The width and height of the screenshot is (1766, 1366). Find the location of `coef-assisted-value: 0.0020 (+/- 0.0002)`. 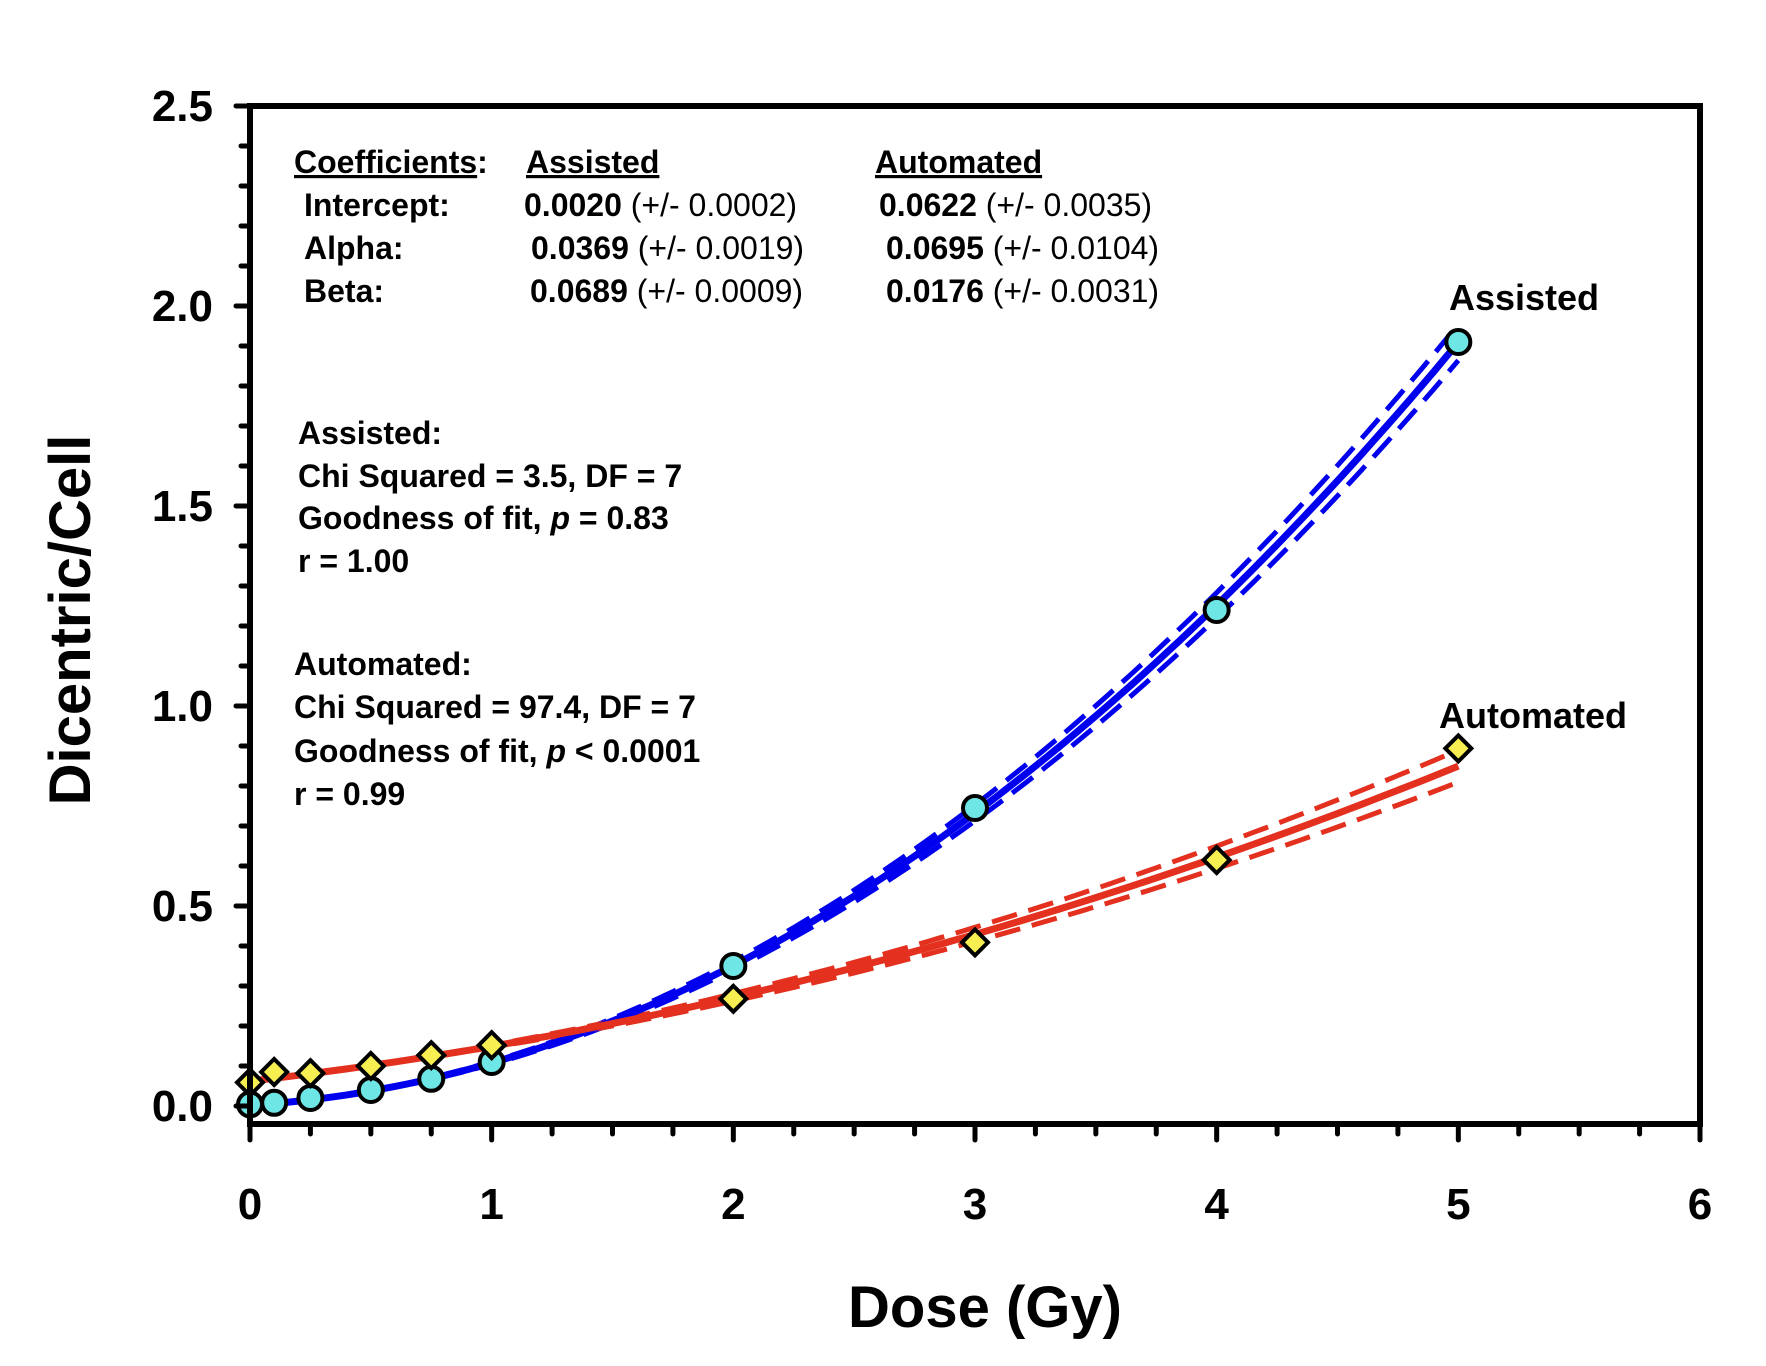

coef-assisted-value: 0.0020 (+/- 0.0002) is located at coordinates (660, 205).